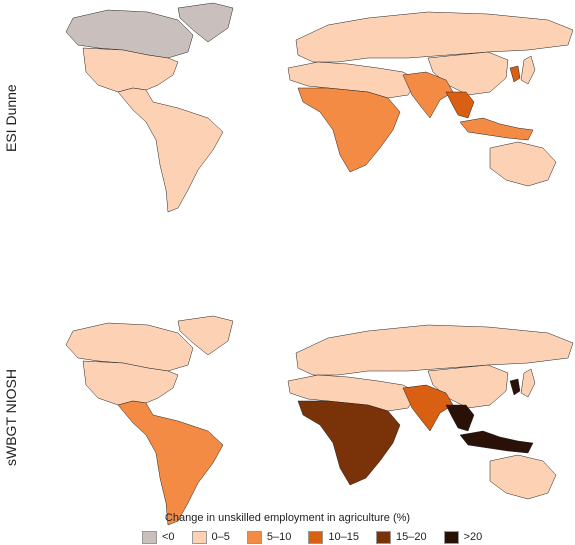 The image size is (575, 545). I want to click on legend: <0 0–5 5–10 10–15 15–20 >20, so click(320, 537).